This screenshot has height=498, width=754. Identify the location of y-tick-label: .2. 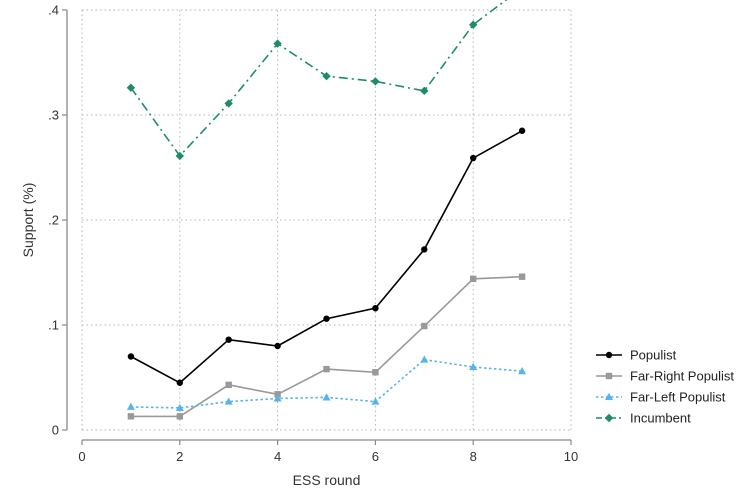
(53, 220).